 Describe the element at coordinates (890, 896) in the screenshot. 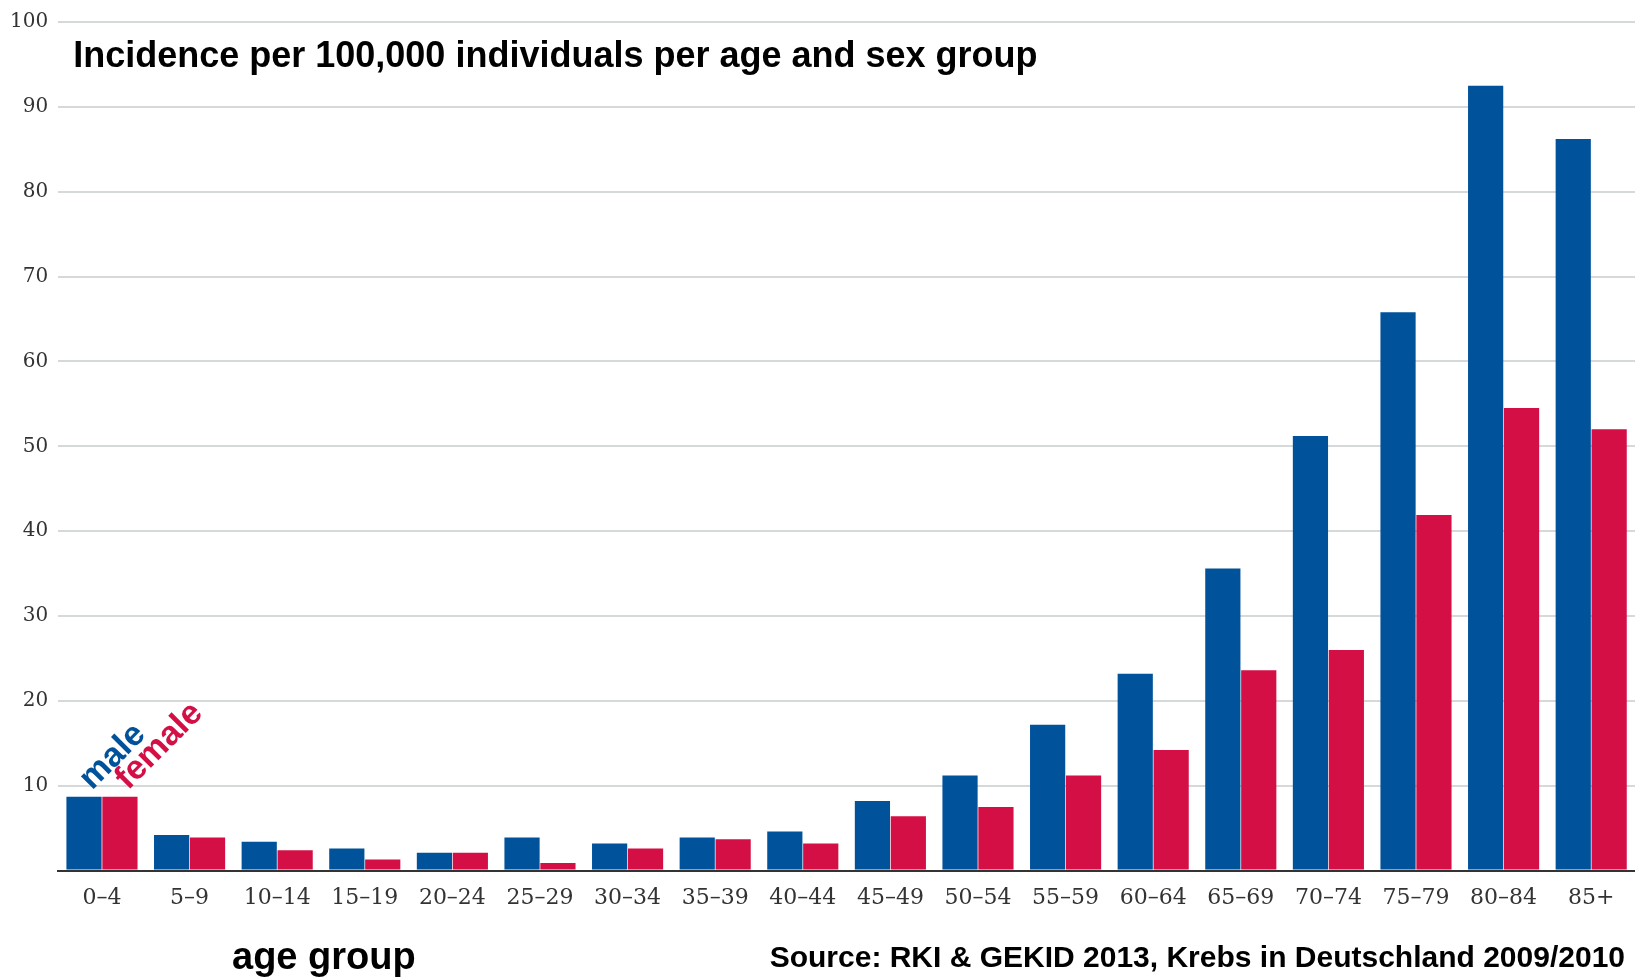

I see `x-tick-label: 45–49` at that location.